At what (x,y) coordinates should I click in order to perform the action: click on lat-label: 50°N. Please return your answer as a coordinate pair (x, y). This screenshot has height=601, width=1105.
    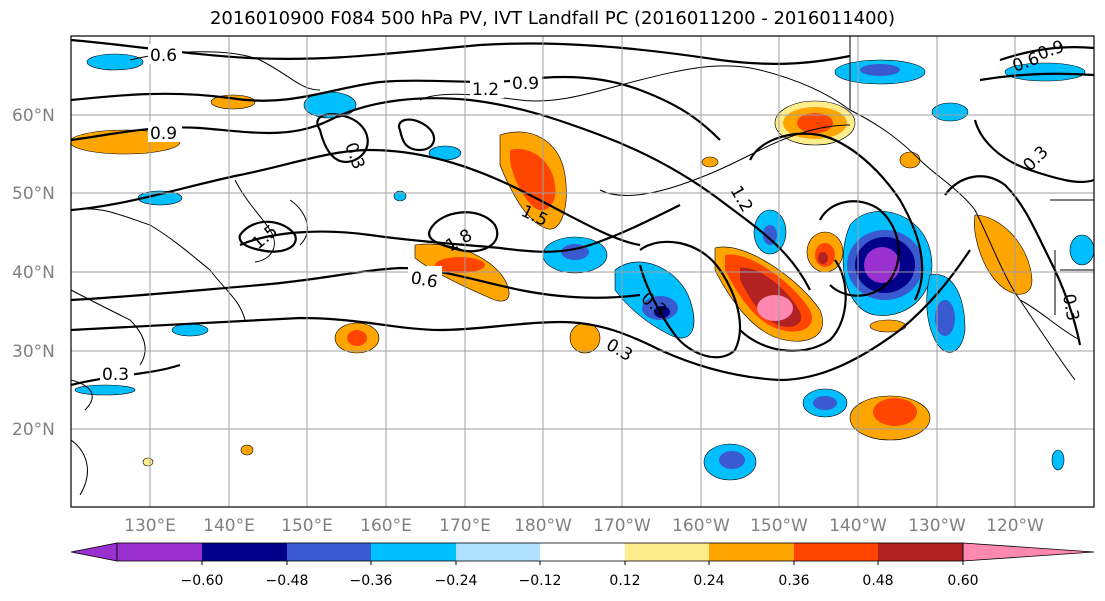
    Looking at the image, I should click on (33, 194).